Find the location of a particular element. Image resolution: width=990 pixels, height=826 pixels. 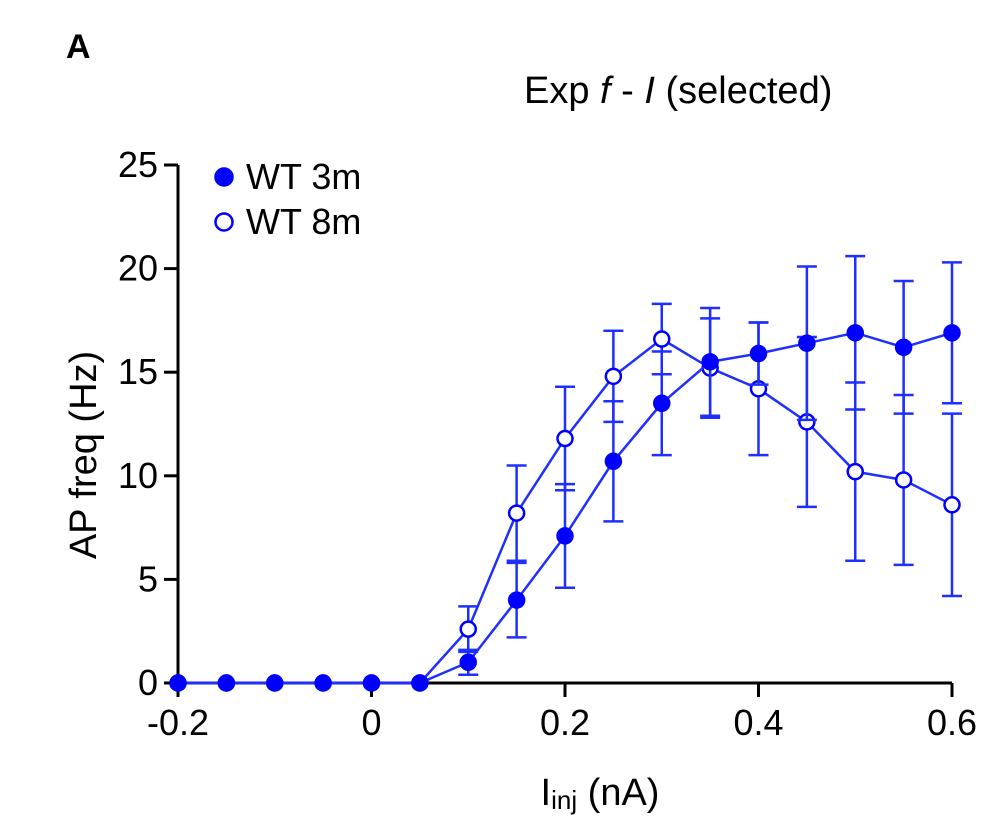

chart-title: Exp f - I (selected) is located at coordinates (678, 91).